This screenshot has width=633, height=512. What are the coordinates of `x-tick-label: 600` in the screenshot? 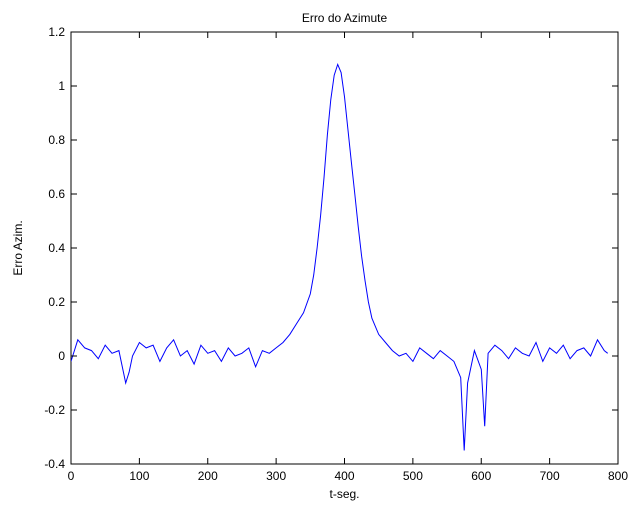 It's located at (481, 476).